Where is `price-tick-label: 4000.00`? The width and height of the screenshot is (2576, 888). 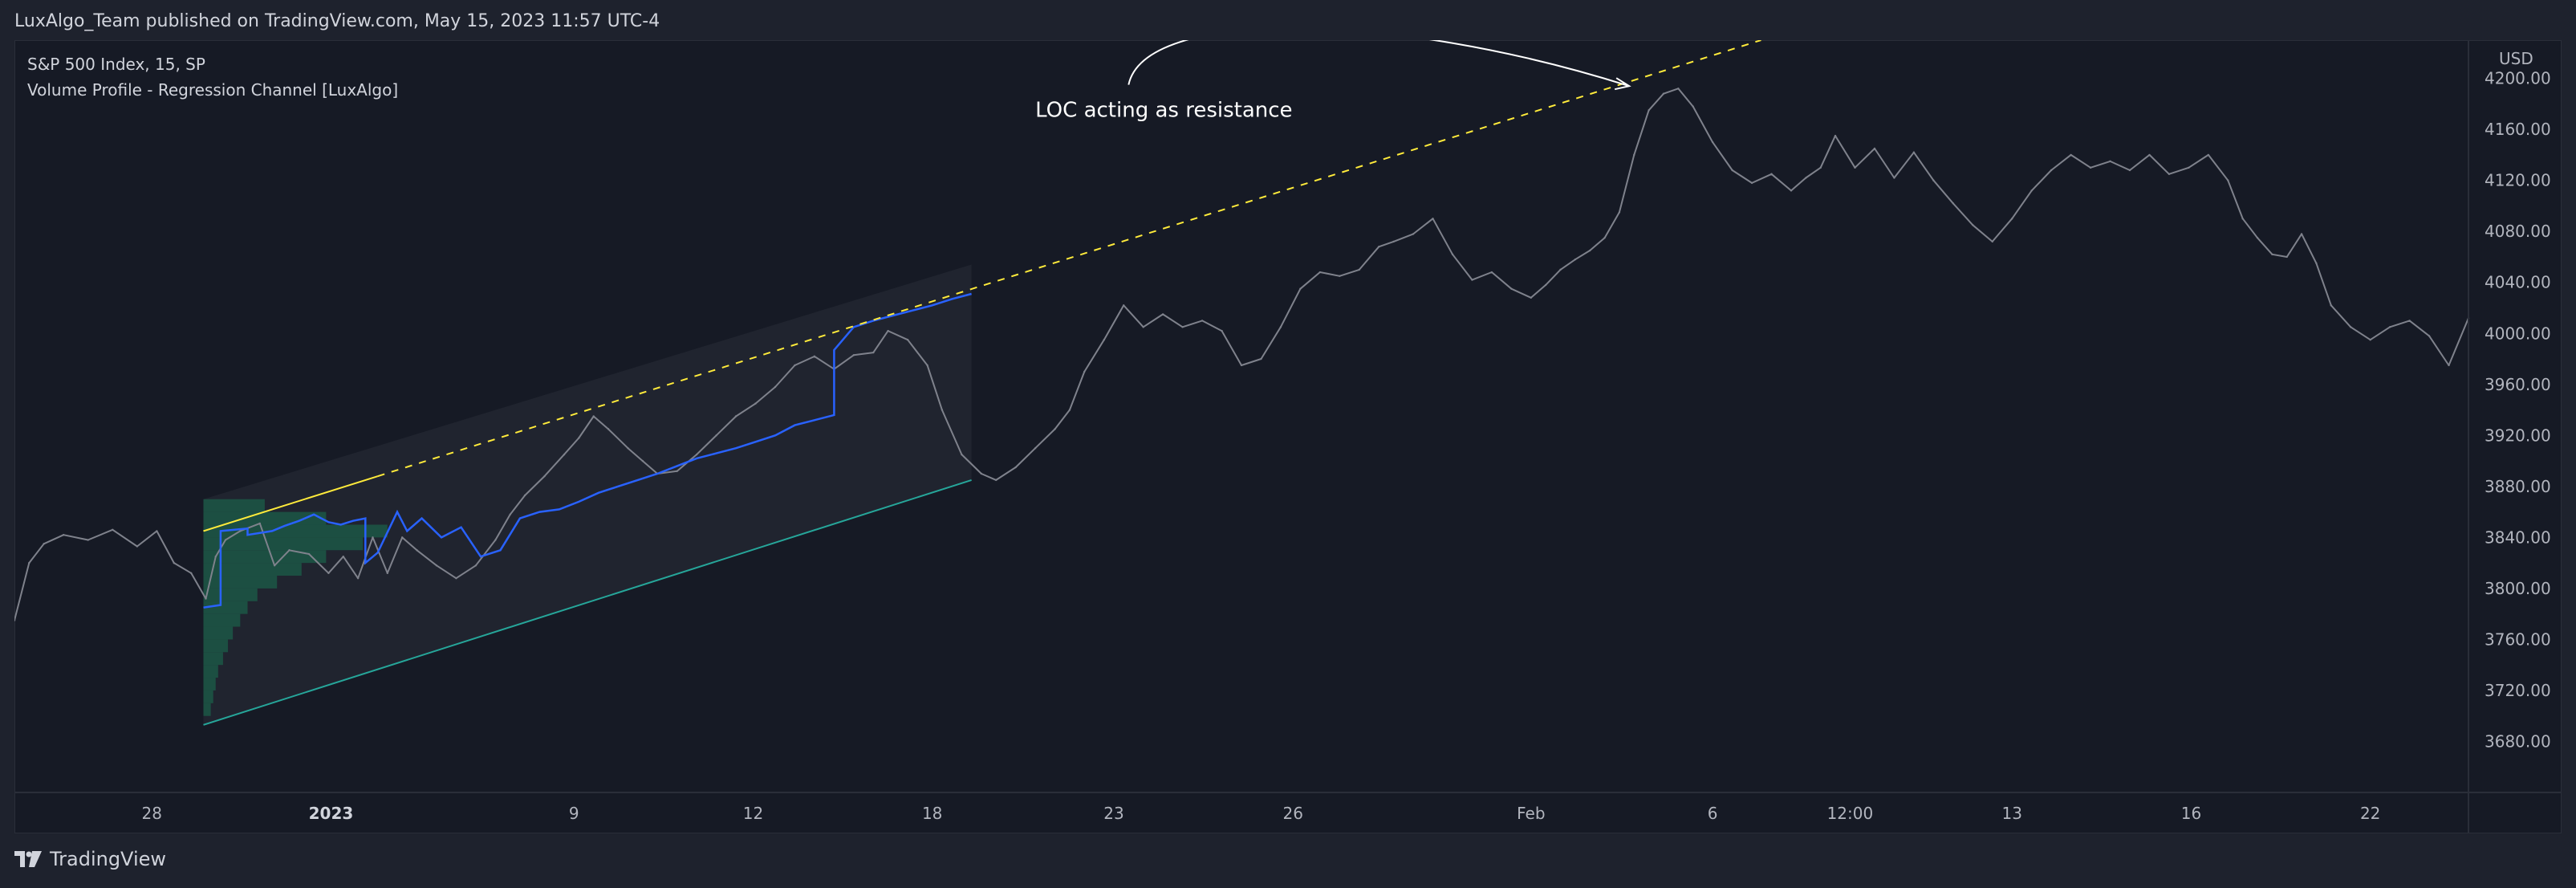
price-tick-label: 4000.00 is located at coordinates (2518, 334).